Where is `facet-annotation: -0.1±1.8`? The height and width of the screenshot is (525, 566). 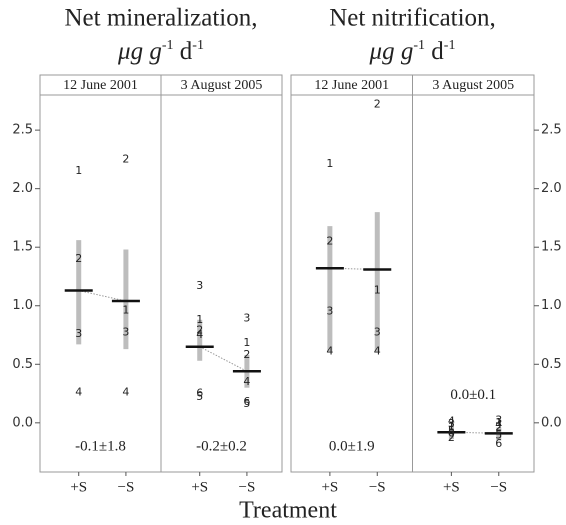
facet-annotation: -0.1±1.8 is located at coordinates (100, 446).